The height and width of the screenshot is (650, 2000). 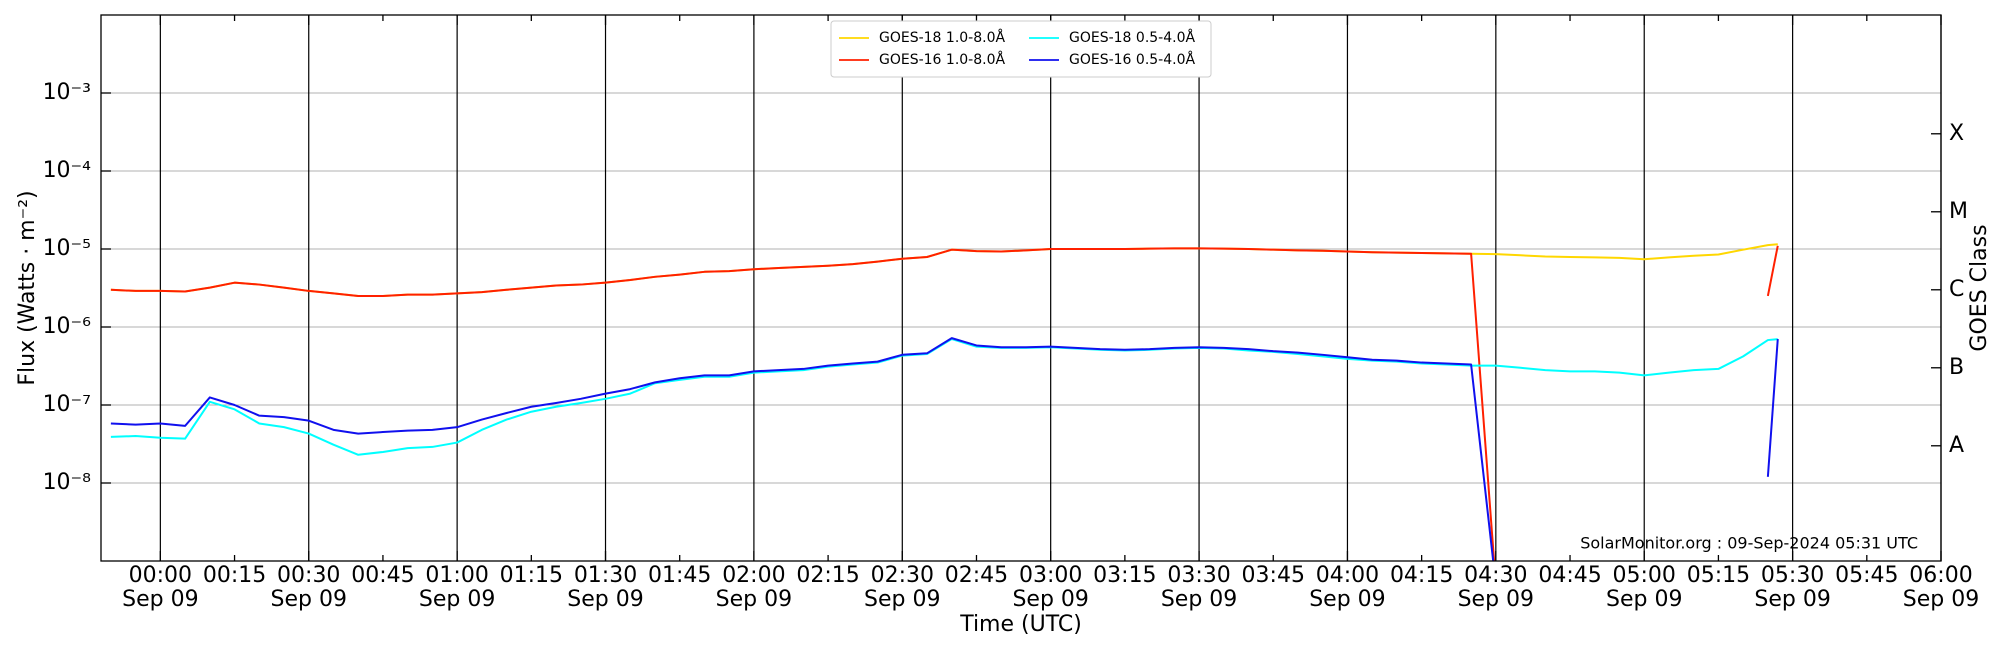 What do you see at coordinates (1956, 367) in the screenshot?
I see `y2-tick-label: B` at bounding box center [1956, 367].